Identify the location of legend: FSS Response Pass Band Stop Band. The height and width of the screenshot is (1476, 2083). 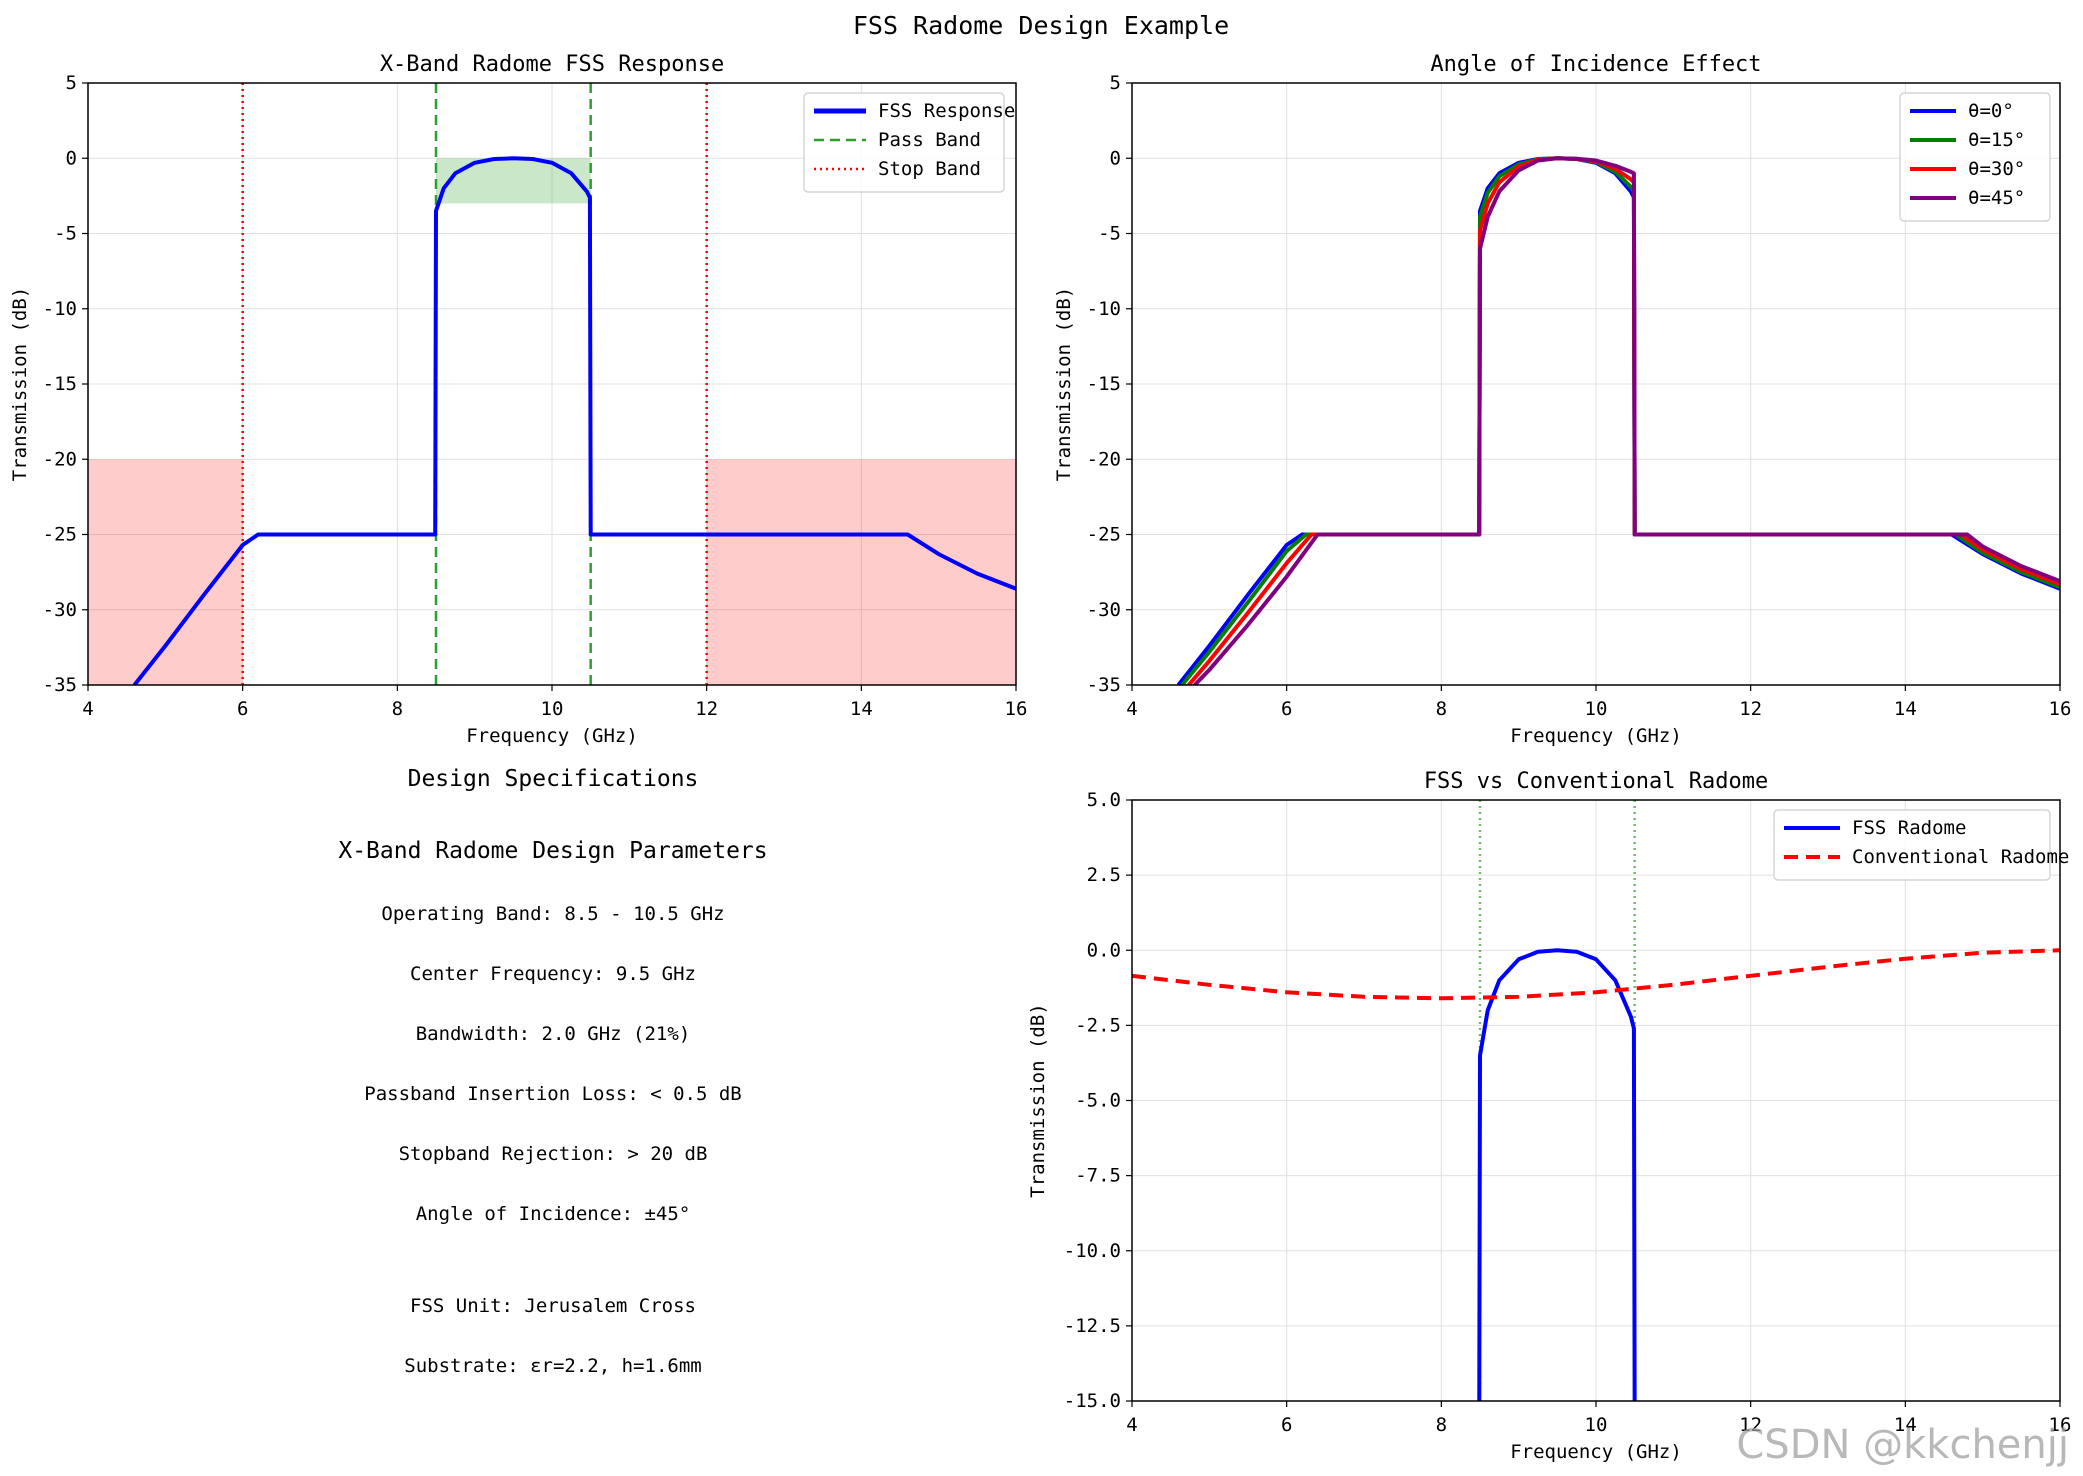
(909, 142).